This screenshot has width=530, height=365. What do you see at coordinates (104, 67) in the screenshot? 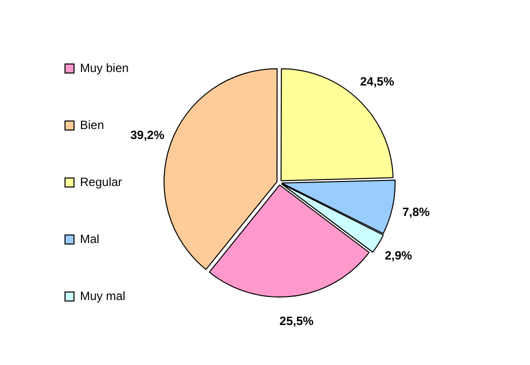
I see `legend-label: Muy bien` at bounding box center [104, 67].